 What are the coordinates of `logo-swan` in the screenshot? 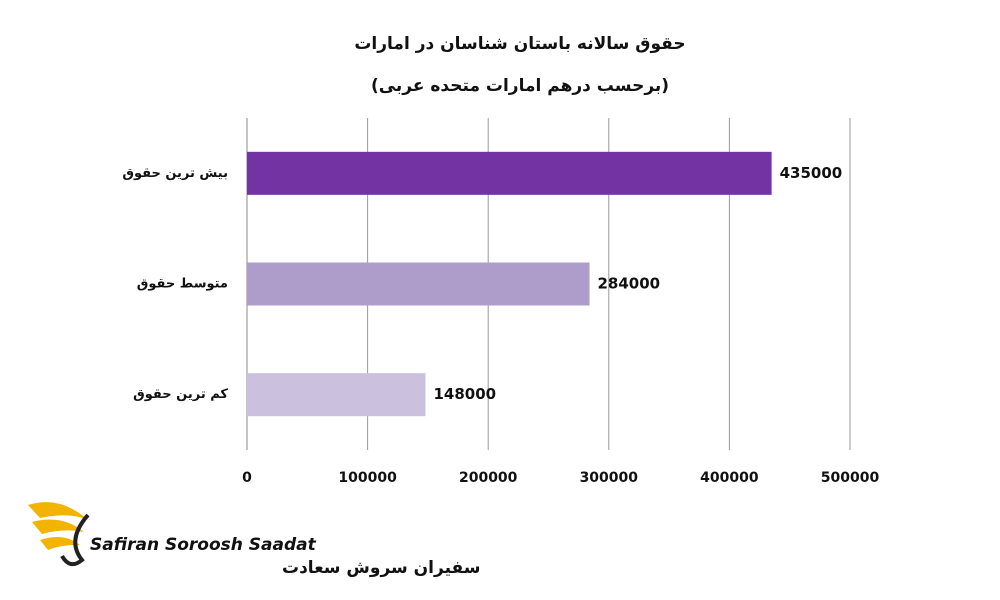 It's located at (75, 540).